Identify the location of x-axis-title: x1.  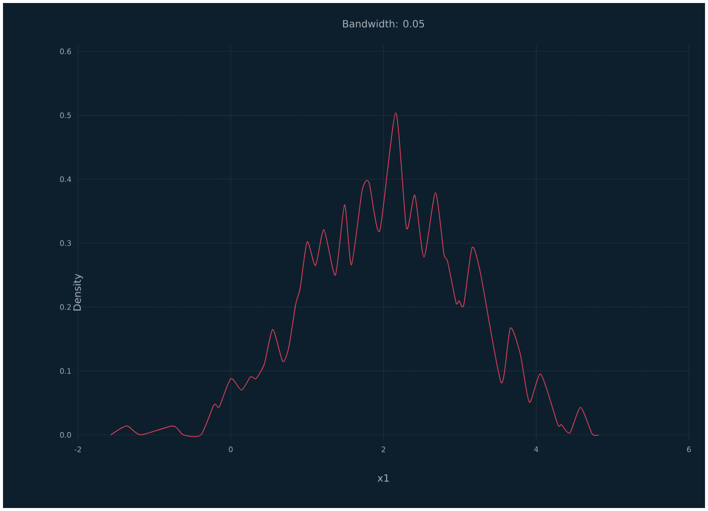
(383, 478).